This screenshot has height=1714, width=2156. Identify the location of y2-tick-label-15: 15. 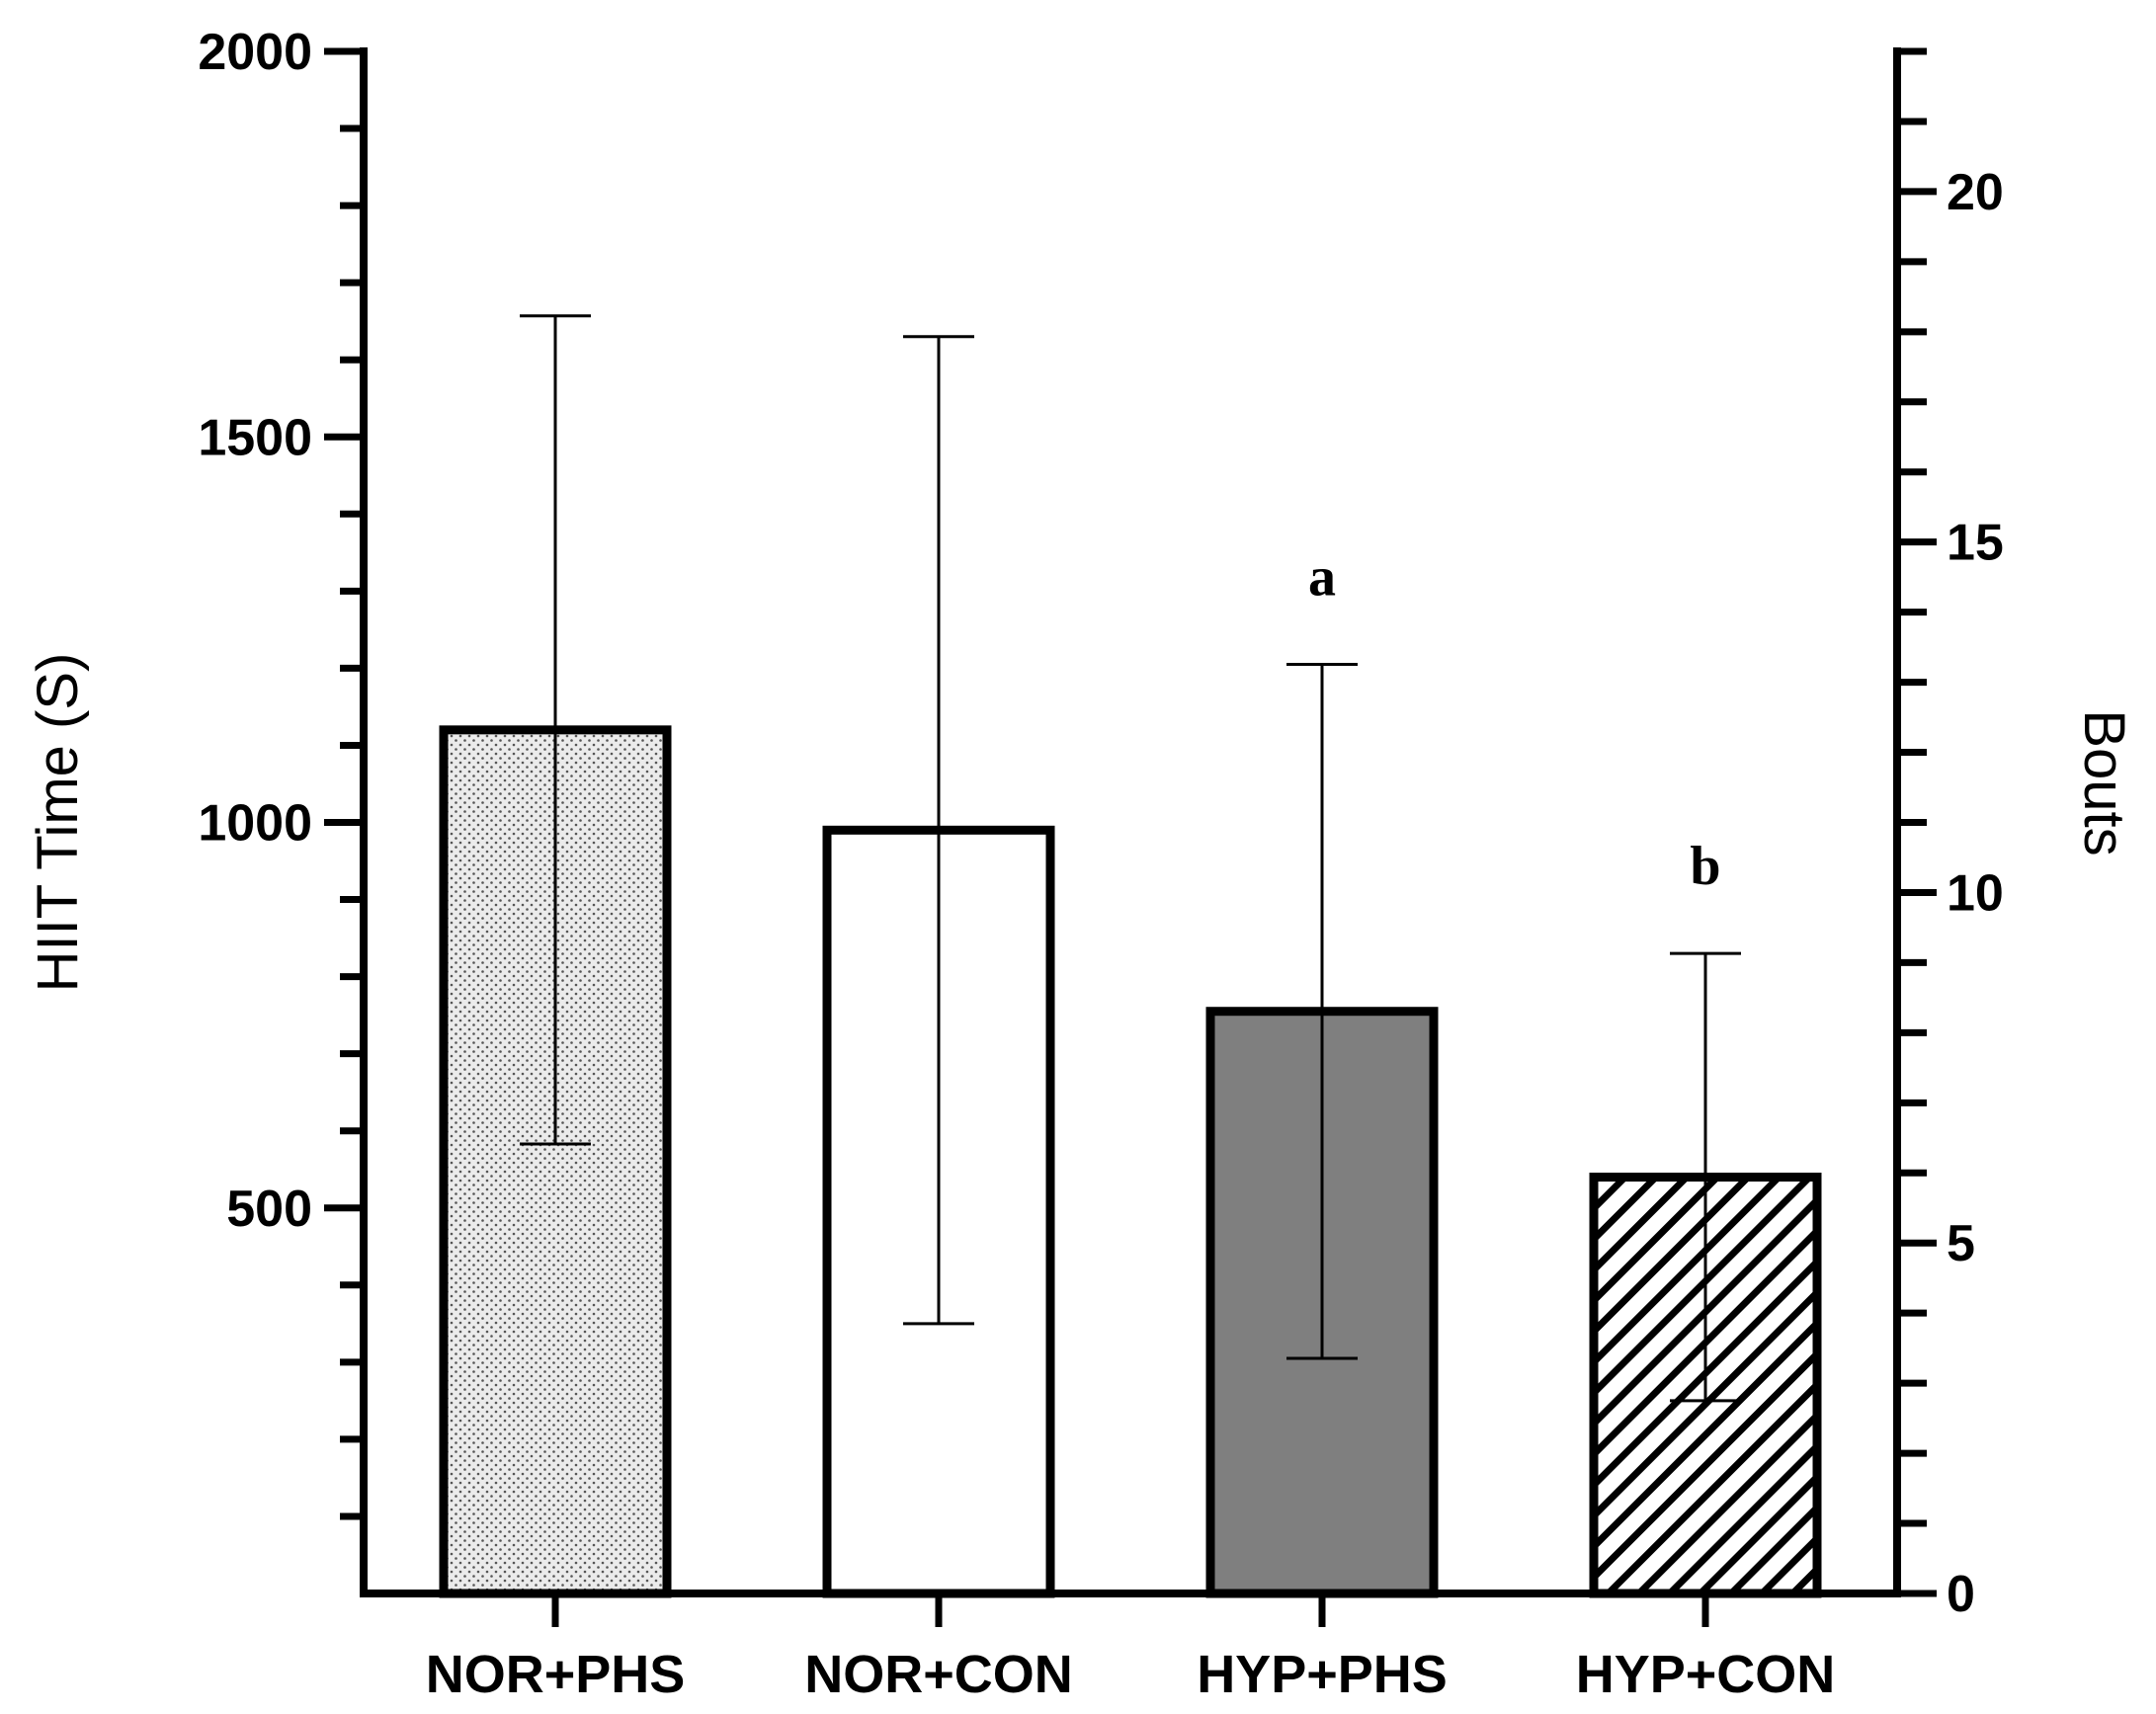
(1975, 543).